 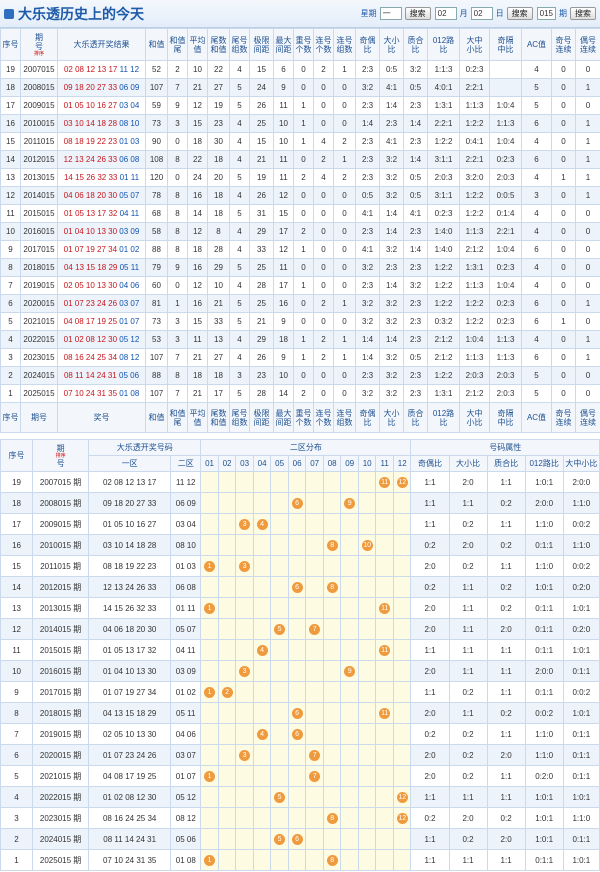 What do you see at coordinates (61, 692) in the screenshot?
I see `issue: 2017015 期` at bounding box center [61, 692].